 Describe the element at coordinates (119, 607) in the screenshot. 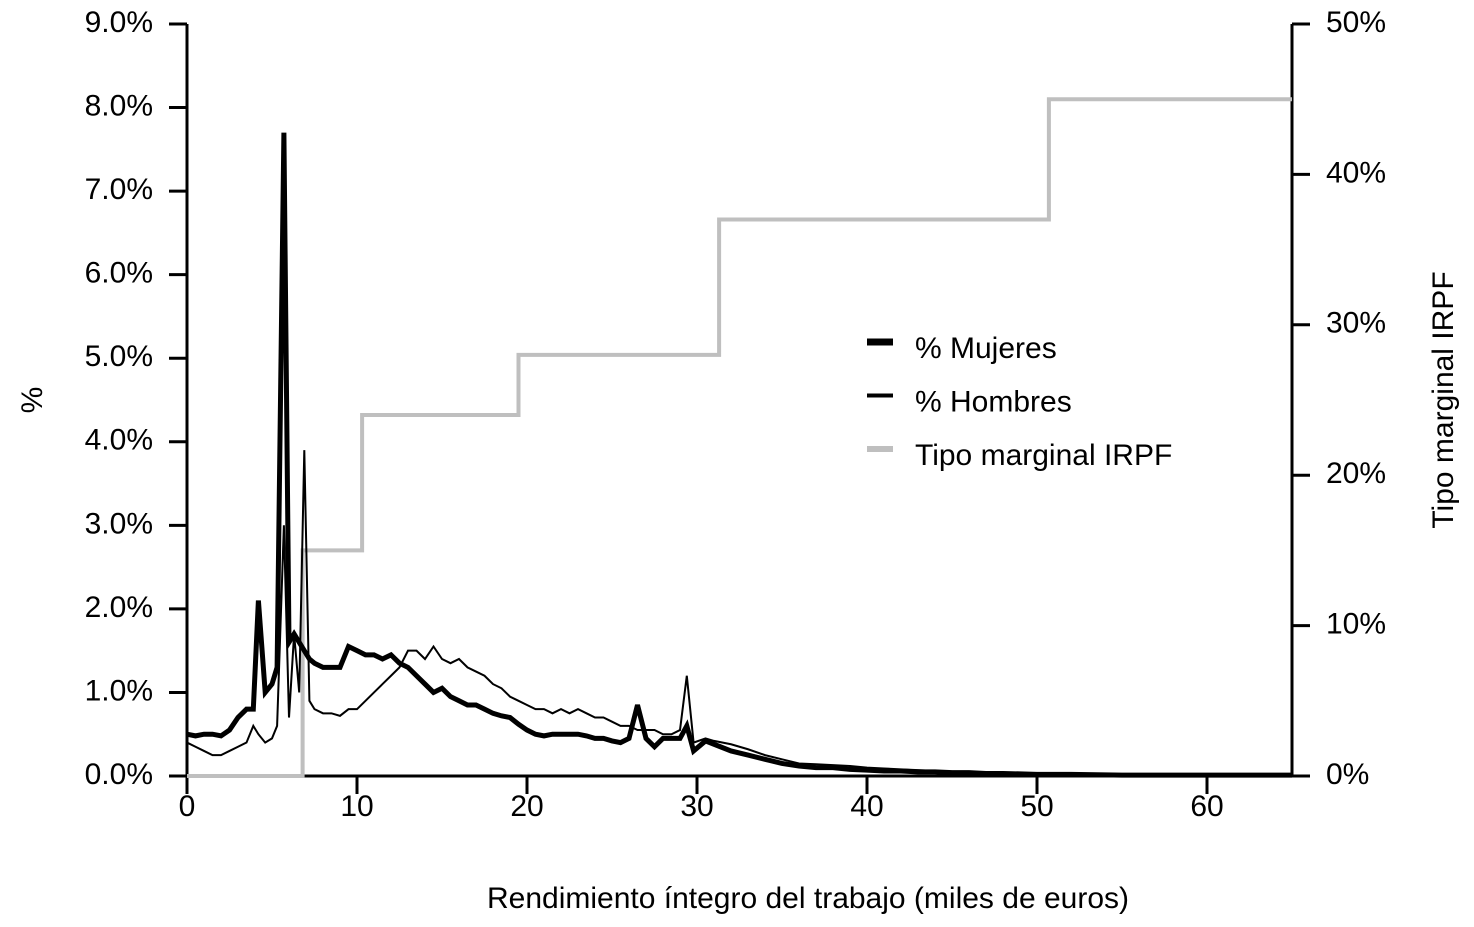

I see `y-tick-label: 2.0%` at that location.